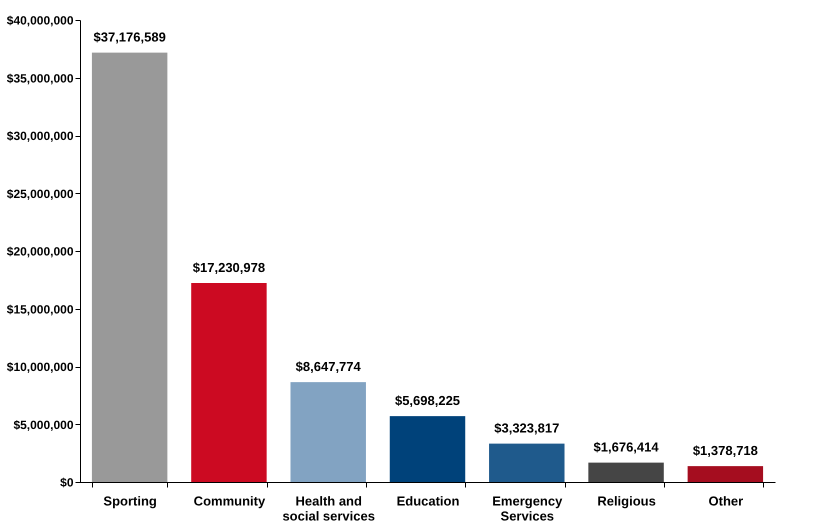  I want to click on x-tick-label: Sporting, so click(130, 501).